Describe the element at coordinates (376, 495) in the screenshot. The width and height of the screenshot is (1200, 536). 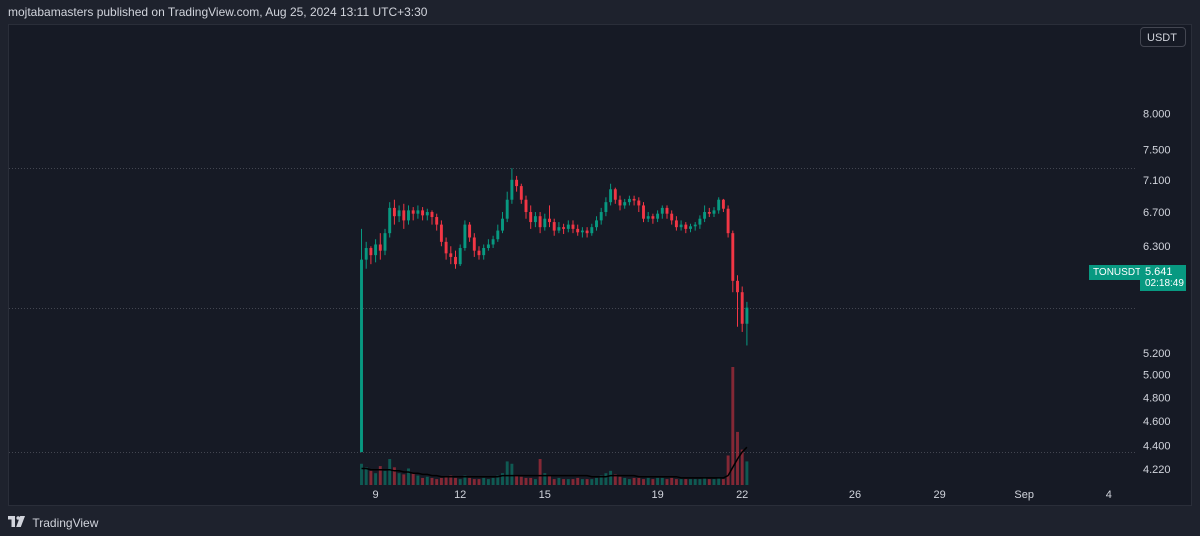
I see `time-tick-label: 9` at that location.